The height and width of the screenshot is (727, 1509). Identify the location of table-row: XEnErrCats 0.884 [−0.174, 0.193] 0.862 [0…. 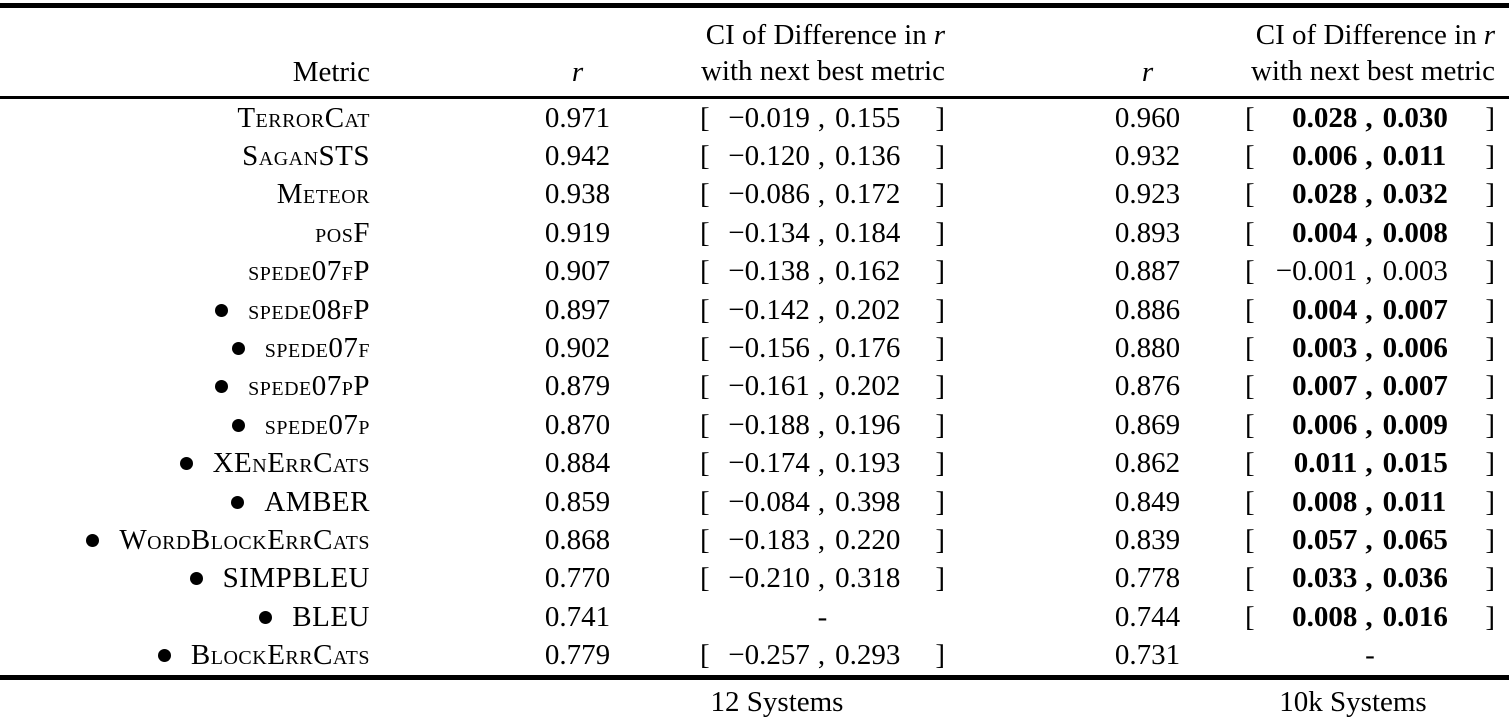
(754, 464).